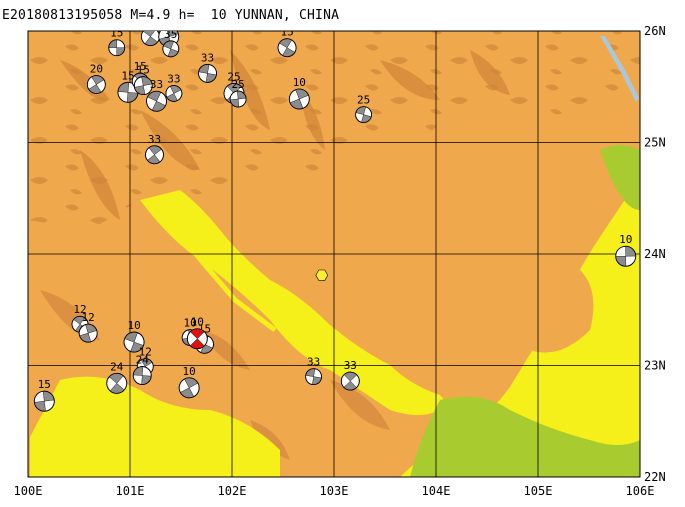  Describe the element at coordinates (322, 275) in the screenshot. I see `hexagon-icon` at that location.